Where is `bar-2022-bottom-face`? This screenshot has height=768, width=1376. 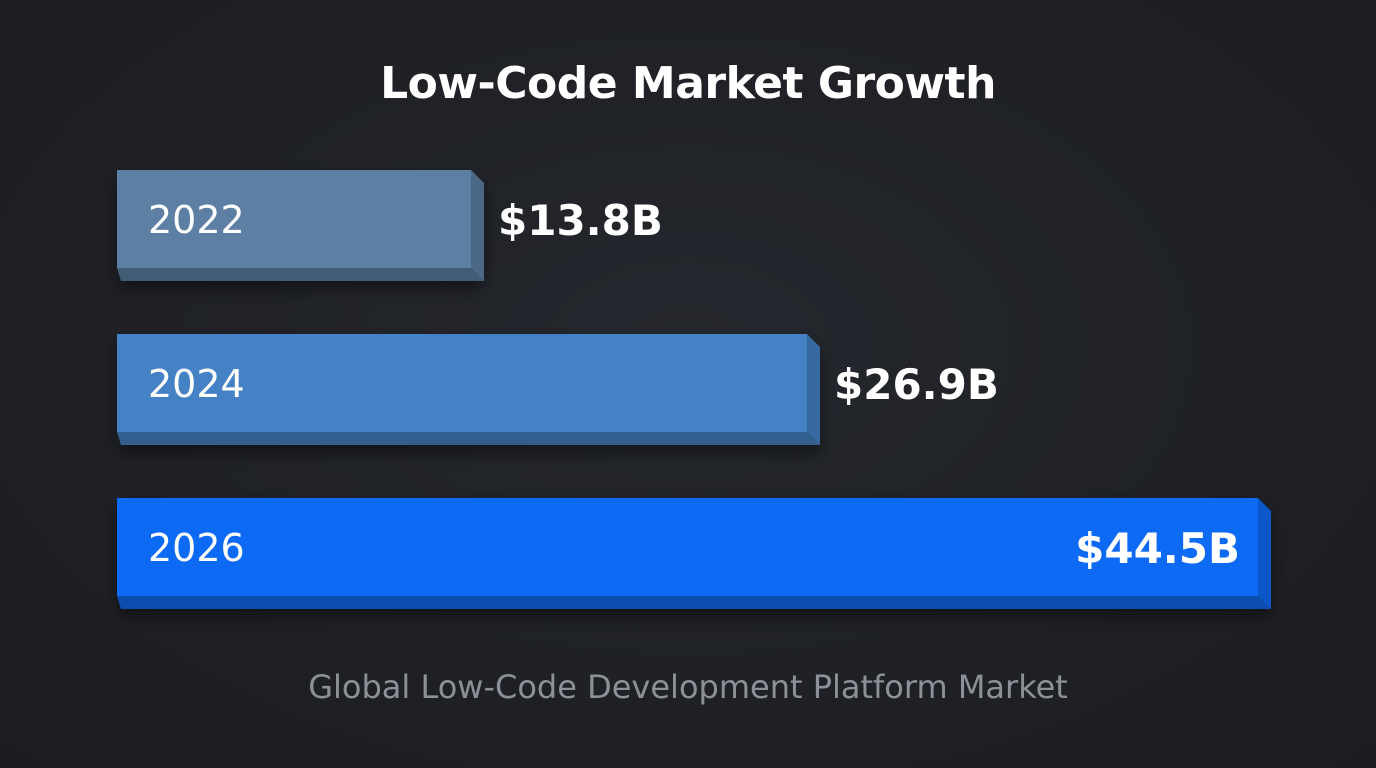 bar-2022-bottom-face is located at coordinates (300, 274).